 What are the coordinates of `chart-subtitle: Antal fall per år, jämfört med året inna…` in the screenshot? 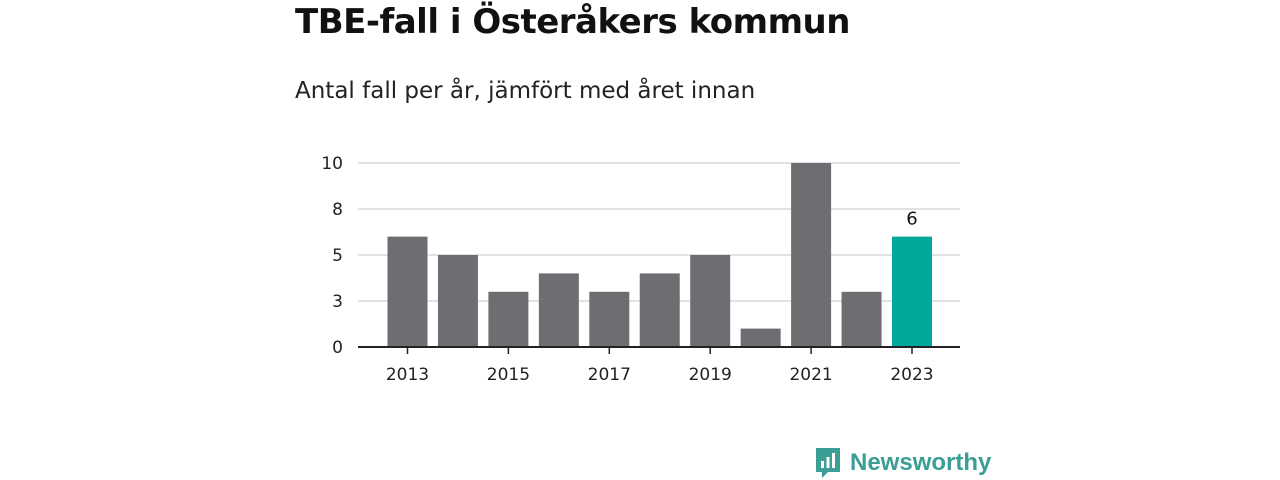 It's located at (525, 91).